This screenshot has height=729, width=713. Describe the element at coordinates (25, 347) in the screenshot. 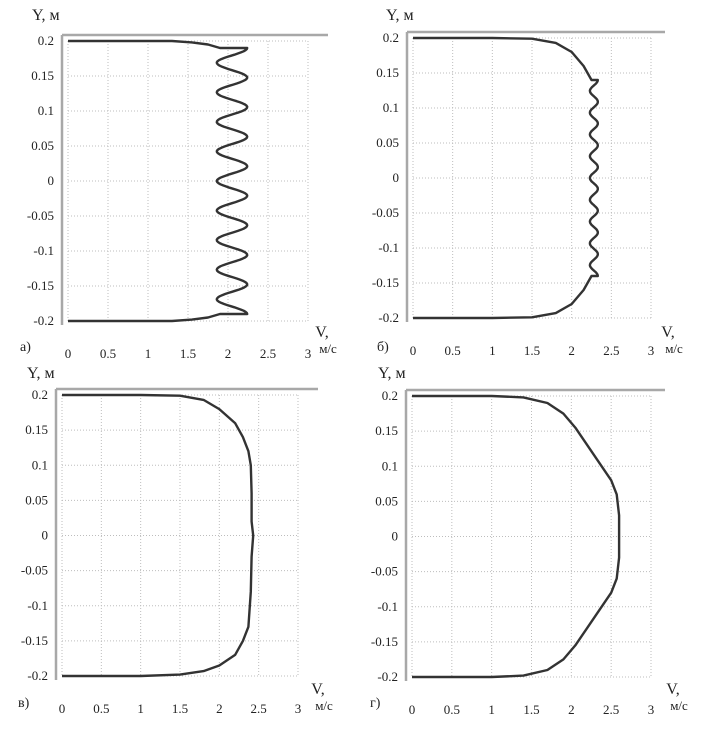

I see `panel-label: а)` at that location.